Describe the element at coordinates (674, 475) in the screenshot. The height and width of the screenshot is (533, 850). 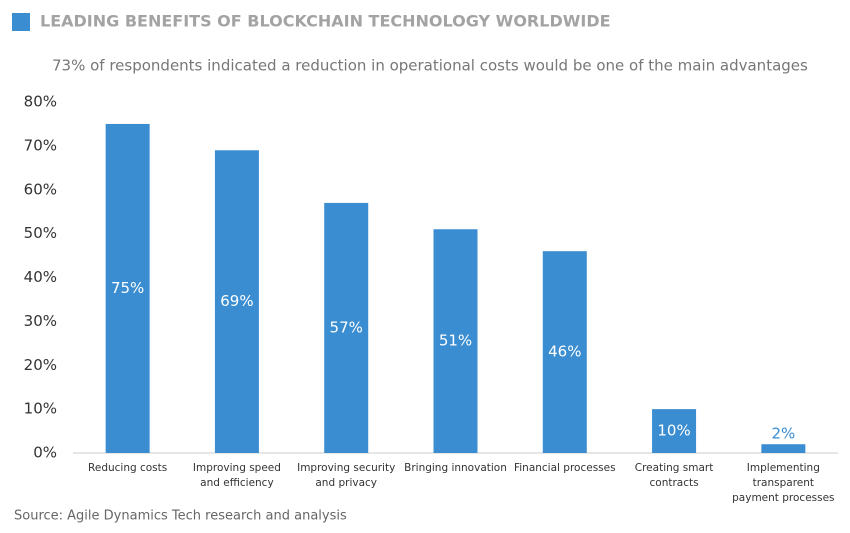
I see `x-tick-label: Creating smart contracts` at that location.